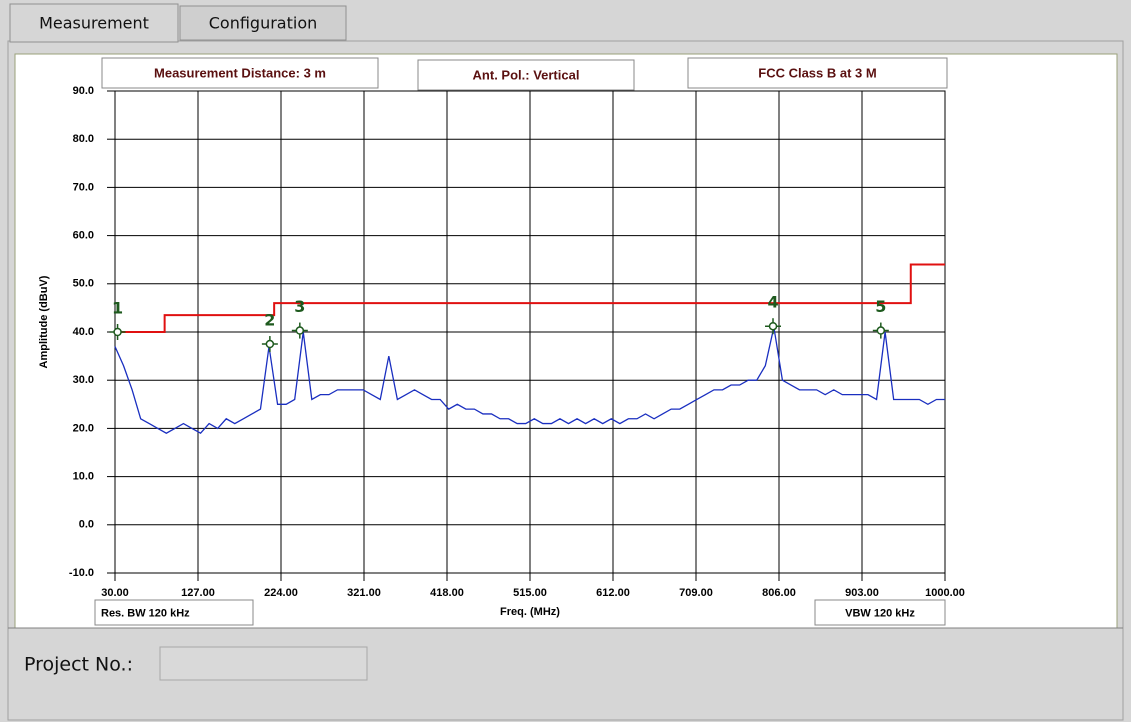 The image size is (1131, 722). I want to click on y-tick-label: 0.0, so click(86, 525).